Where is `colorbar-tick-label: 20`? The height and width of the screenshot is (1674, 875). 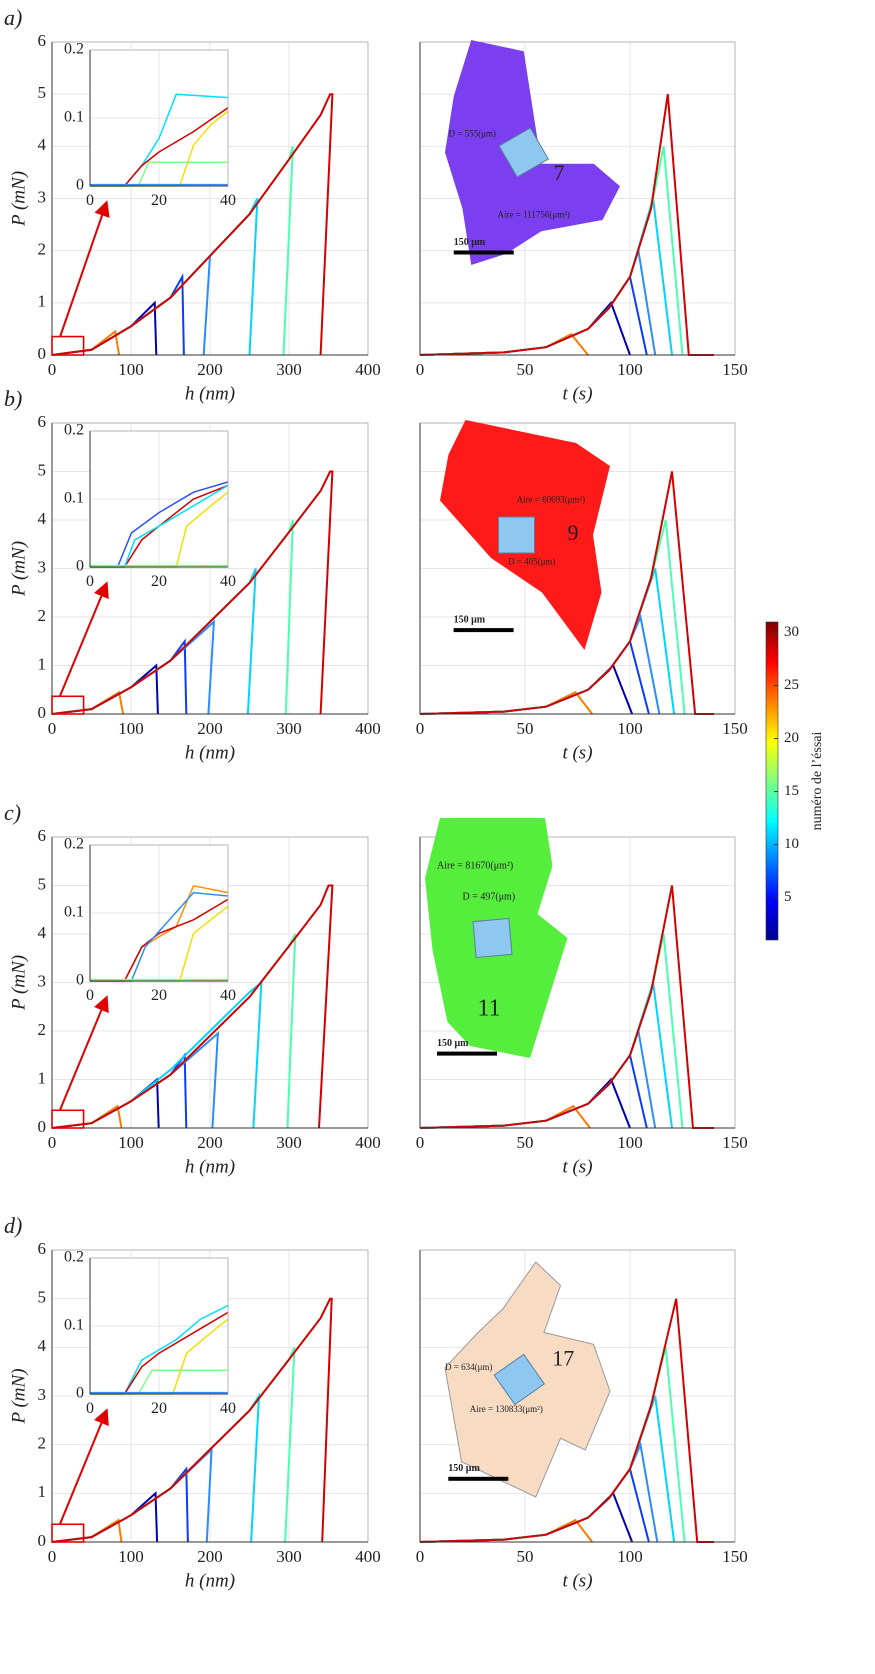
colorbar-tick-label: 20 is located at coordinates (791, 738).